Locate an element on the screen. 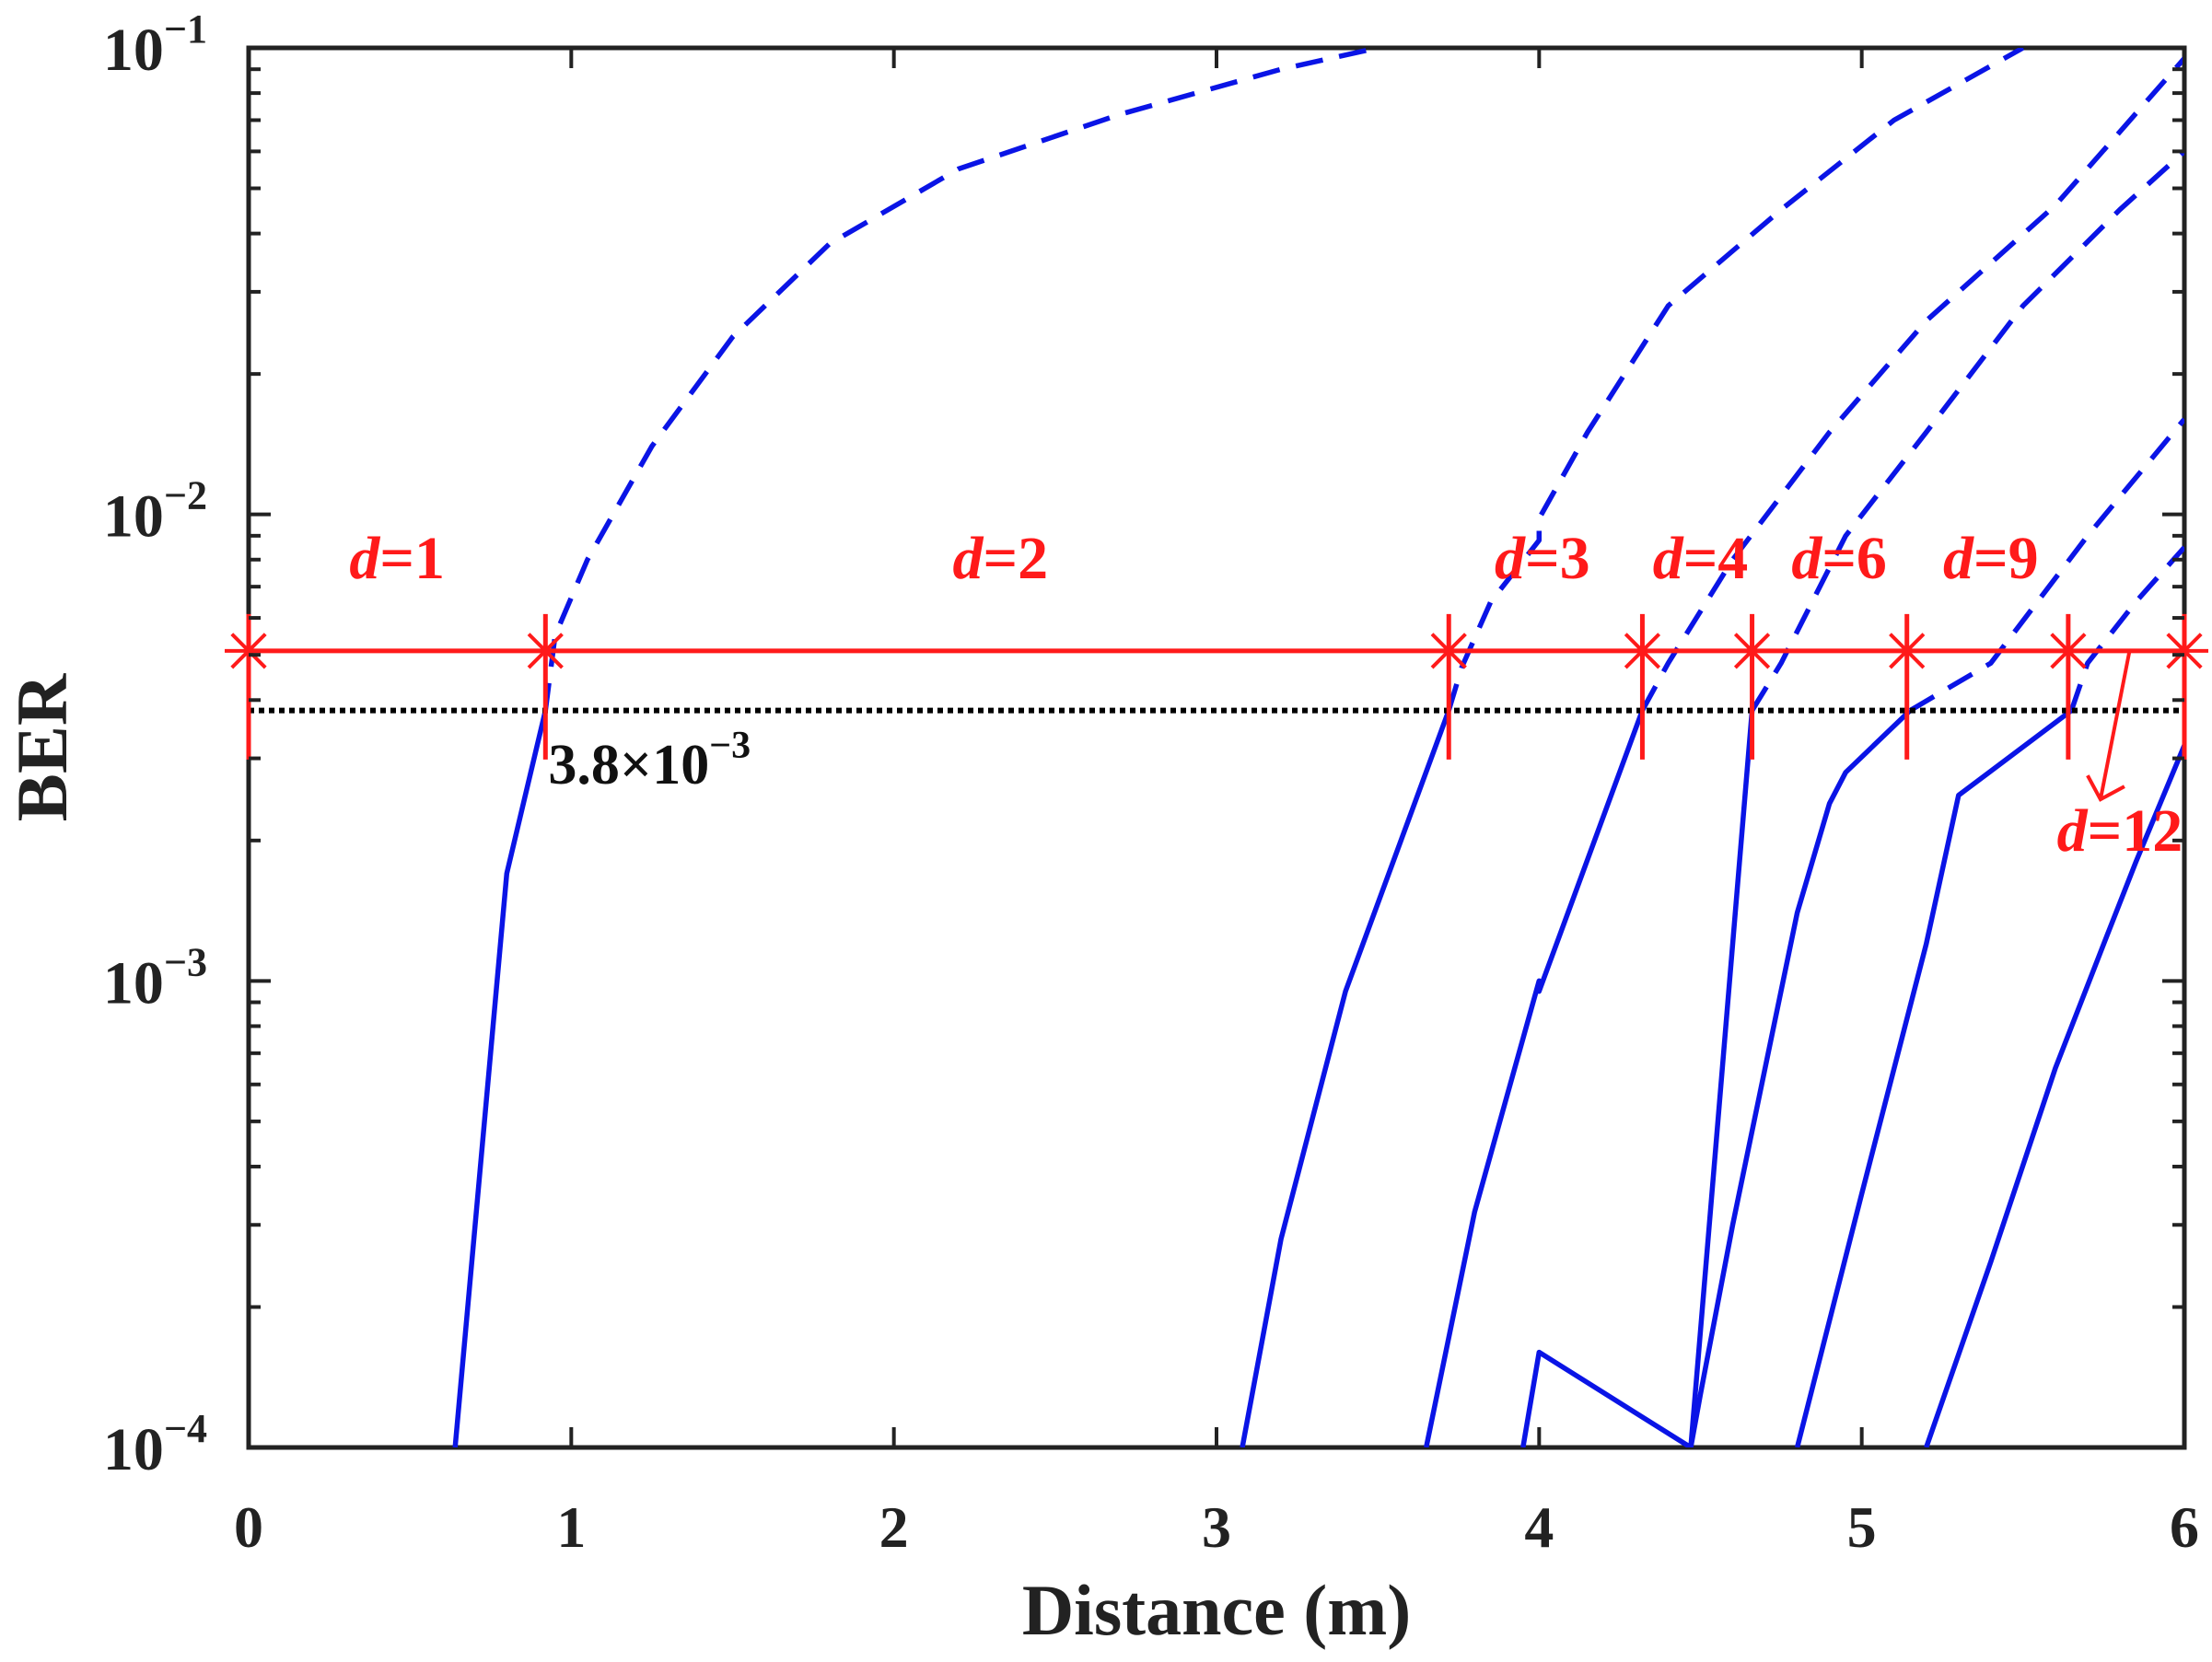 The height and width of the screenshot is (1662, 2212). threshold-label: 3.8×10⁻³ is located at coordinates (650, 760).